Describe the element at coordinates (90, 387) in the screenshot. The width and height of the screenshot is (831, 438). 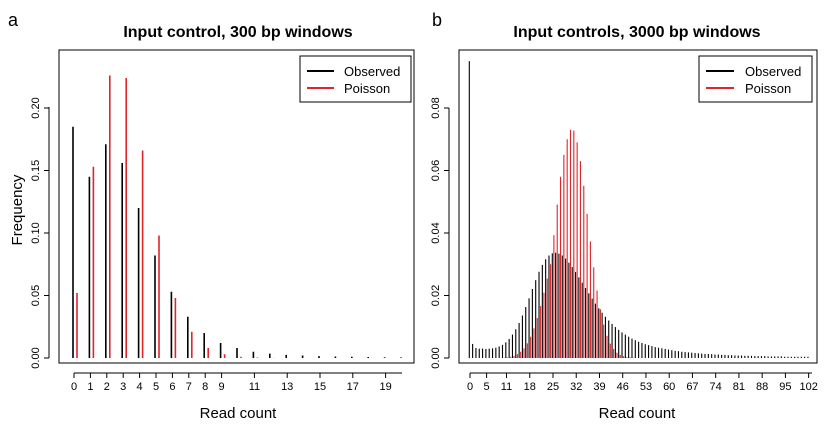
I see `x-tick-label: 1` at that location.